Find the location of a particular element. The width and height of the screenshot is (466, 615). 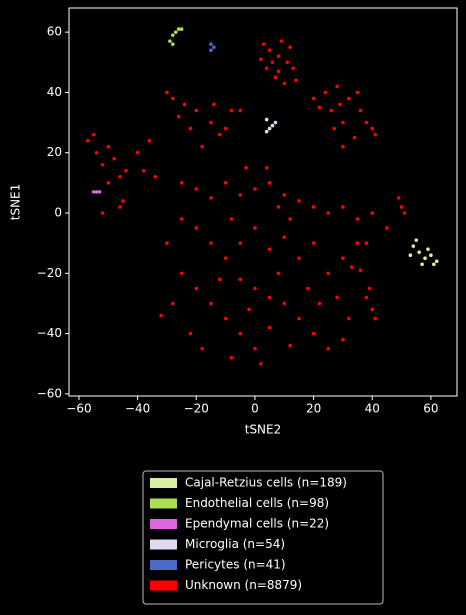

legend-label: Endothelial cells (n=98) is located at coordinates (257, 503).